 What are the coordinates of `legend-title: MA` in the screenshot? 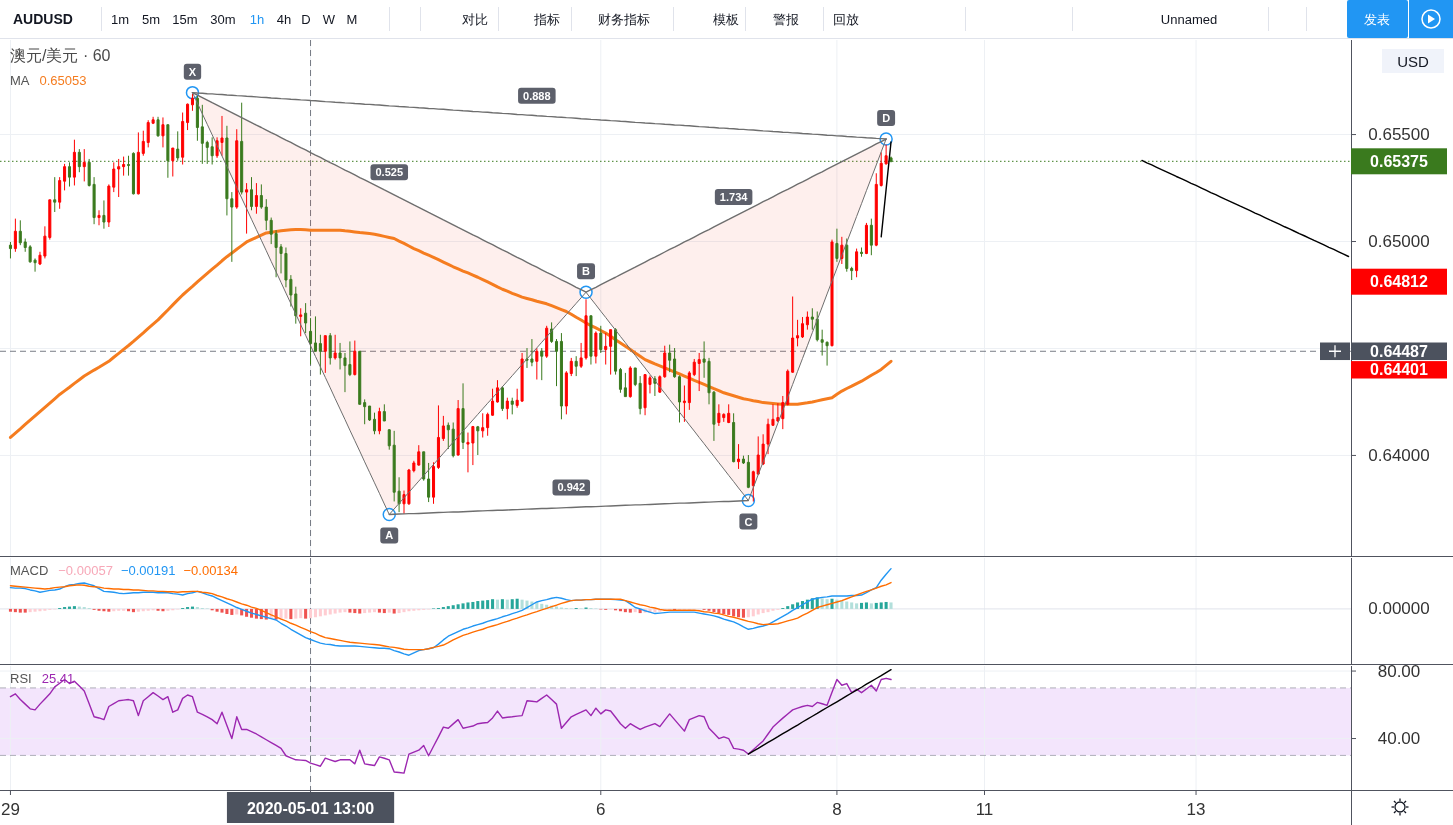 It's located at (20, 80).